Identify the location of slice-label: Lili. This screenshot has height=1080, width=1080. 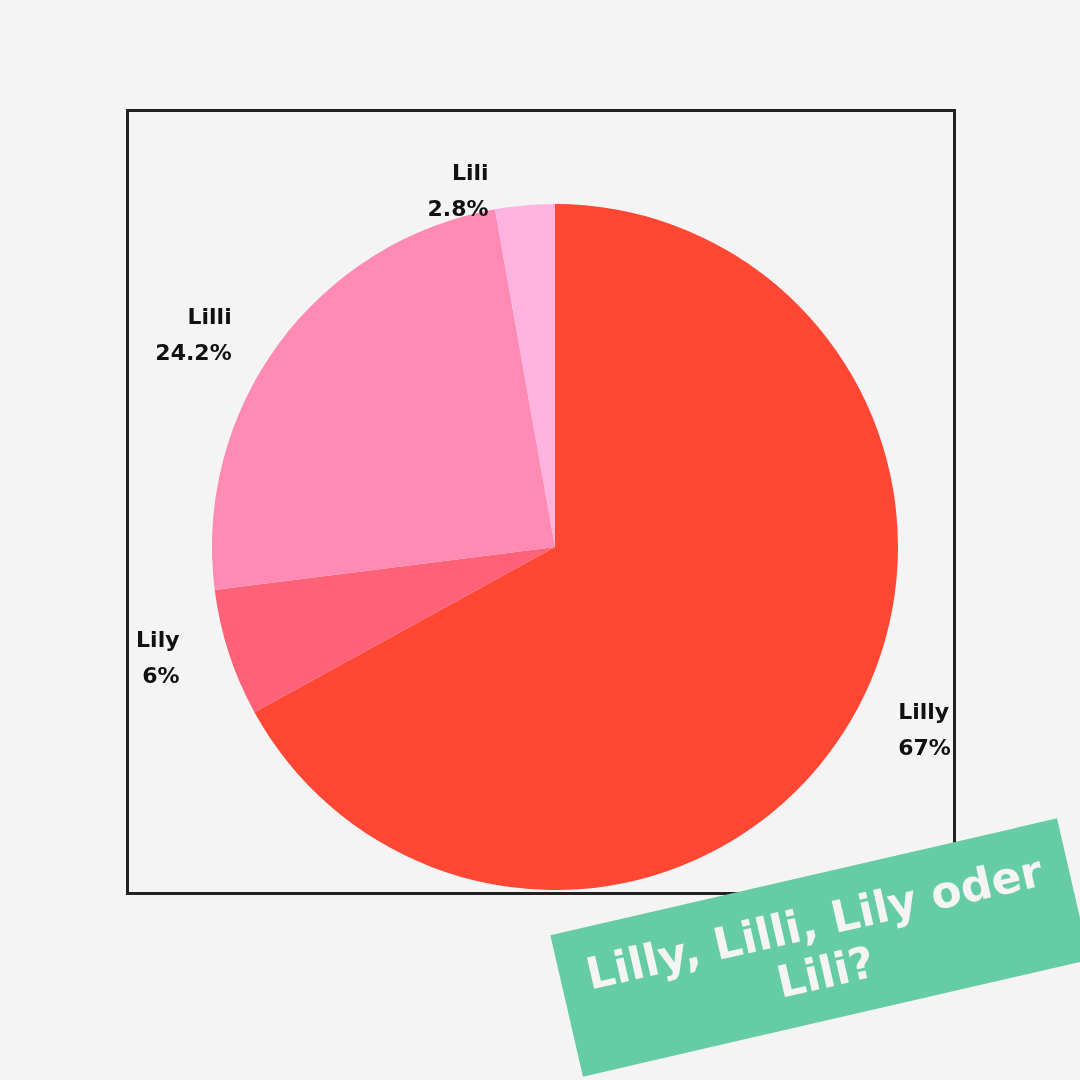
(470, 172).